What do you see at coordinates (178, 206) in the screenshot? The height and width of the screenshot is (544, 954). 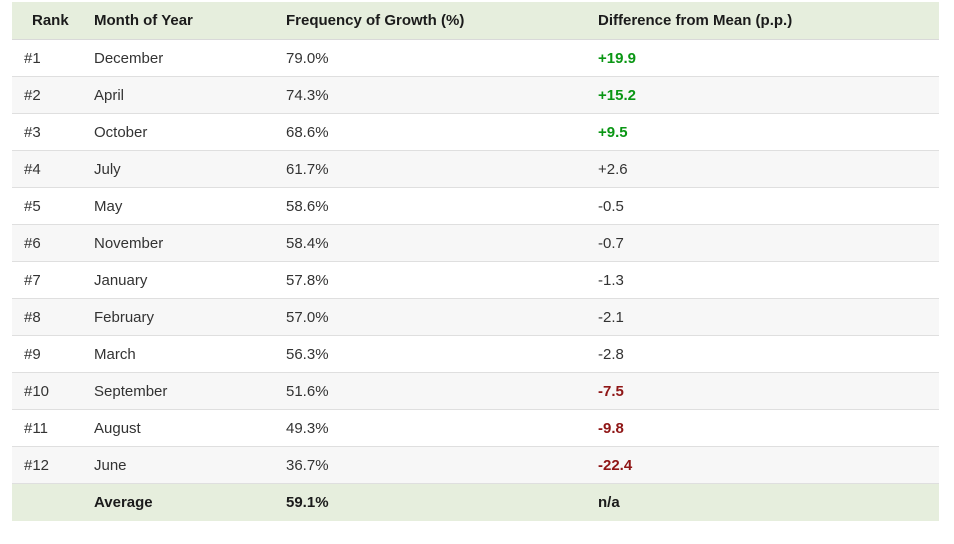 I see `month-cell: May` at bounding box center [178, 206].